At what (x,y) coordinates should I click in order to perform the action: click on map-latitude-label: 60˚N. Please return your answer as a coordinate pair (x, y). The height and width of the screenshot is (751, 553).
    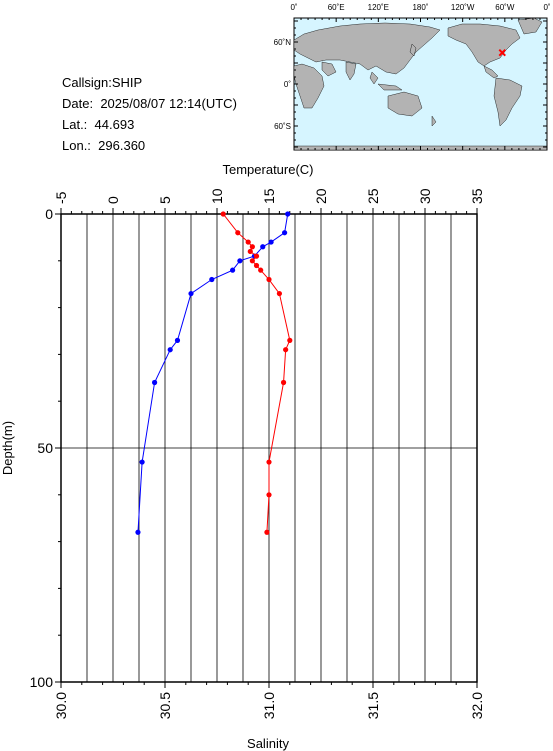
    Looking at the image, I should click on (283, 42).